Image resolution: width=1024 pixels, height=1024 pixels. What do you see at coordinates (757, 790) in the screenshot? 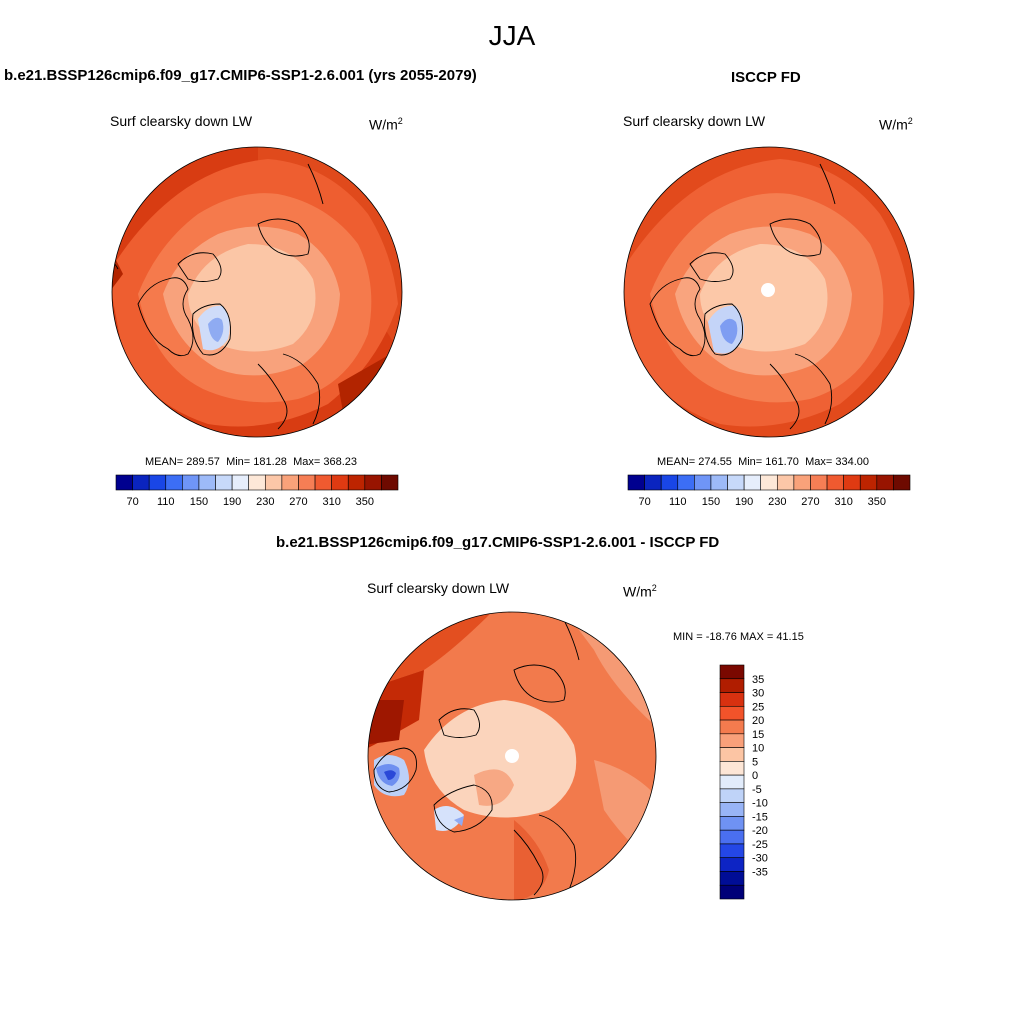
I see `colorbar-tick-label: -5` at bounding box center [757, 790].